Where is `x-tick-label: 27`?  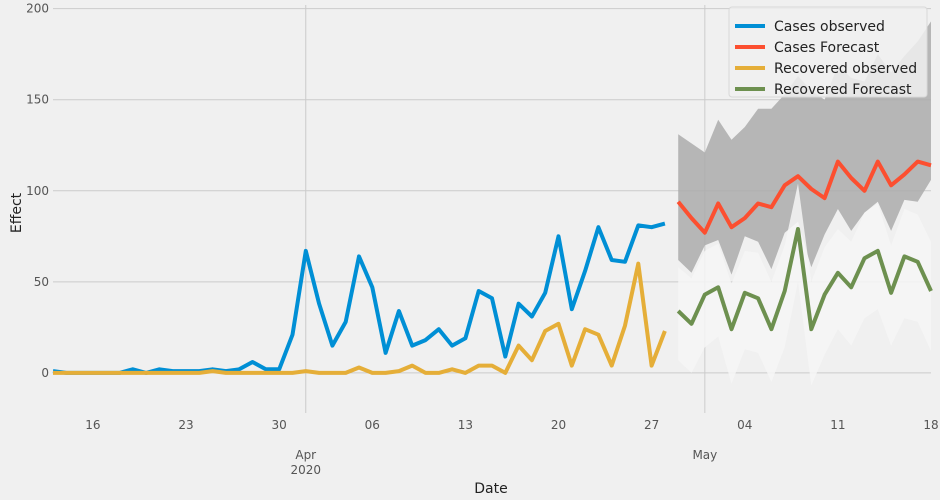 x-tick-label: 27 is located at coordinates (651, 425).